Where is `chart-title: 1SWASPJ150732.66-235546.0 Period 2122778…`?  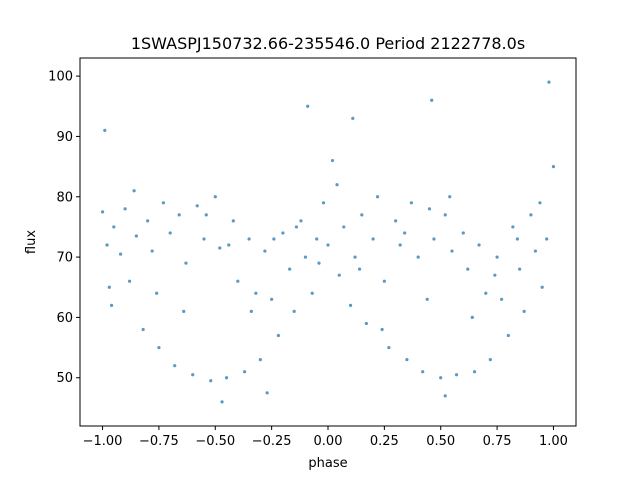
chart-title: 1SWASPJ150732.66-235546.0 Period 2122778… is located at coordinates (328, 43).